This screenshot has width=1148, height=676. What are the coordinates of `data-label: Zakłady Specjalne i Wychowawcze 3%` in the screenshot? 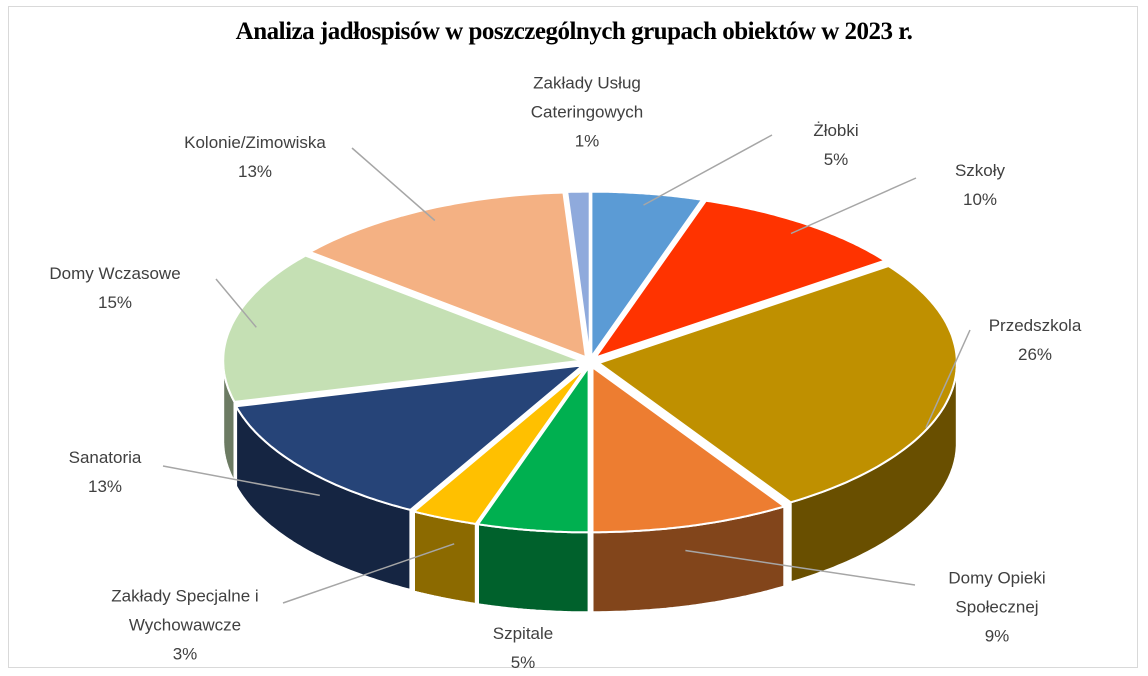 It's located at (185, 625).